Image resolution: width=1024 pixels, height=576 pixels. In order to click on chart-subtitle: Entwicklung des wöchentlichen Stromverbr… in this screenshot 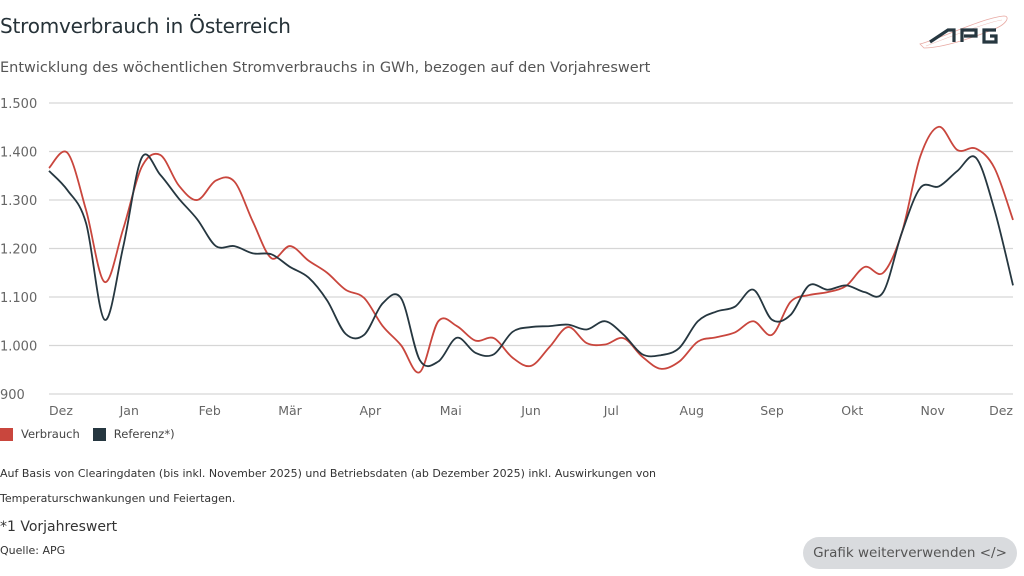, I will do `click(325, 68)`.